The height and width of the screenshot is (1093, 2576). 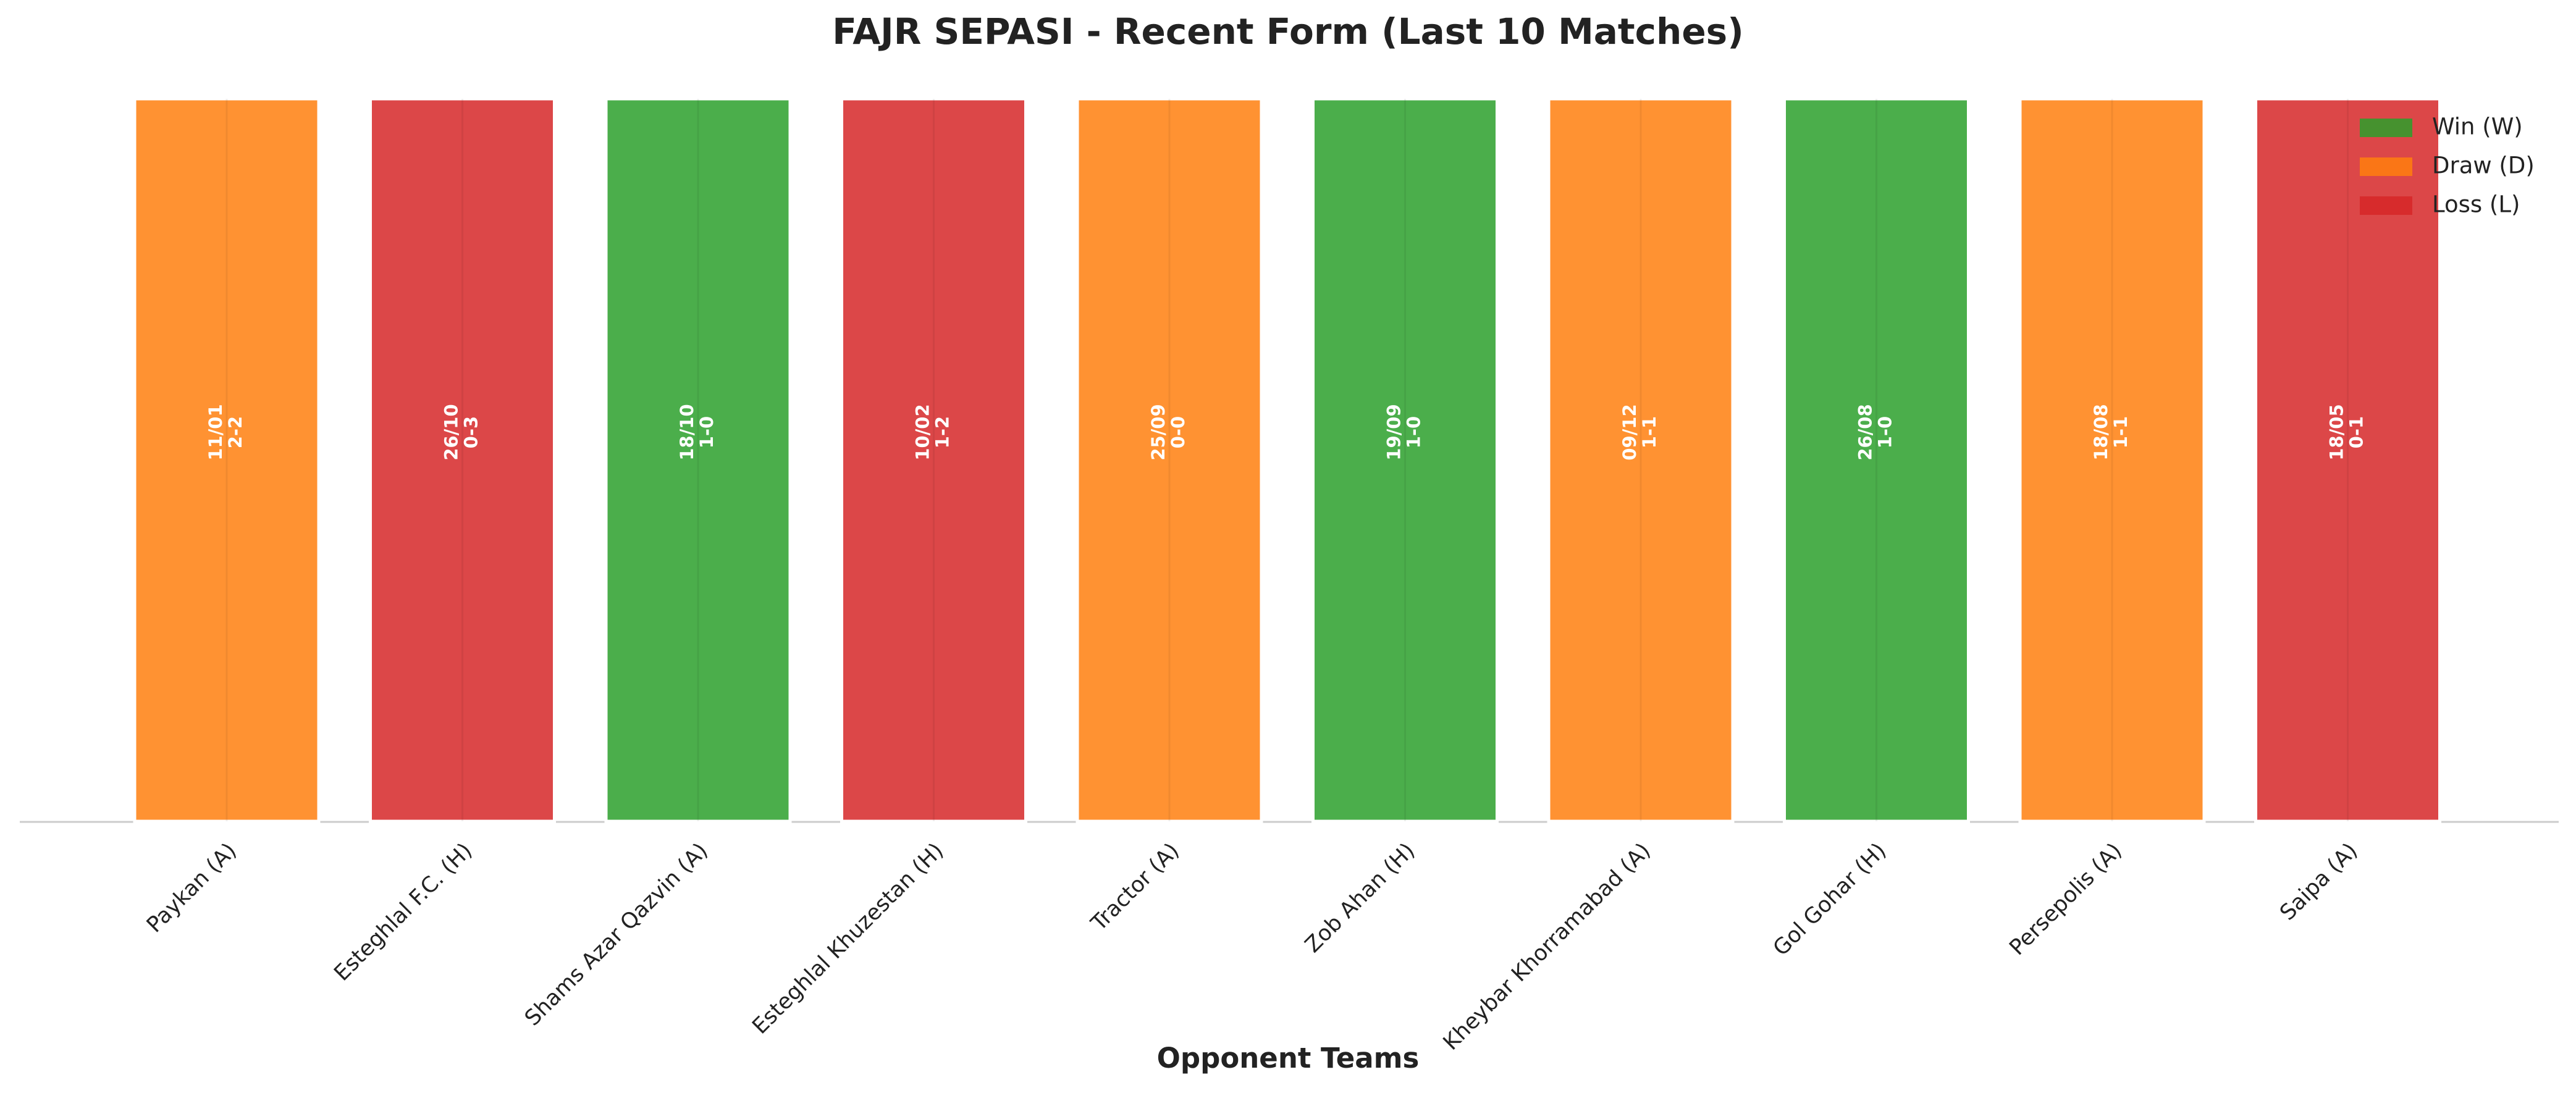 I want to click on bar-label: 18/081-1, so click(x=2110, y=432).